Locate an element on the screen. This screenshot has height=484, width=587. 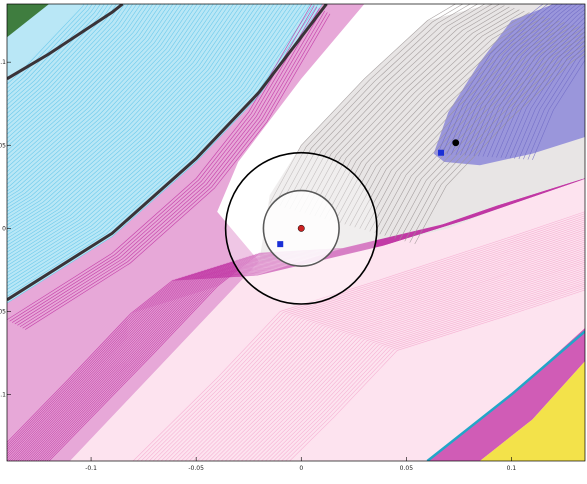
y-tick-label: 0 is located at coordinates (4, 228).